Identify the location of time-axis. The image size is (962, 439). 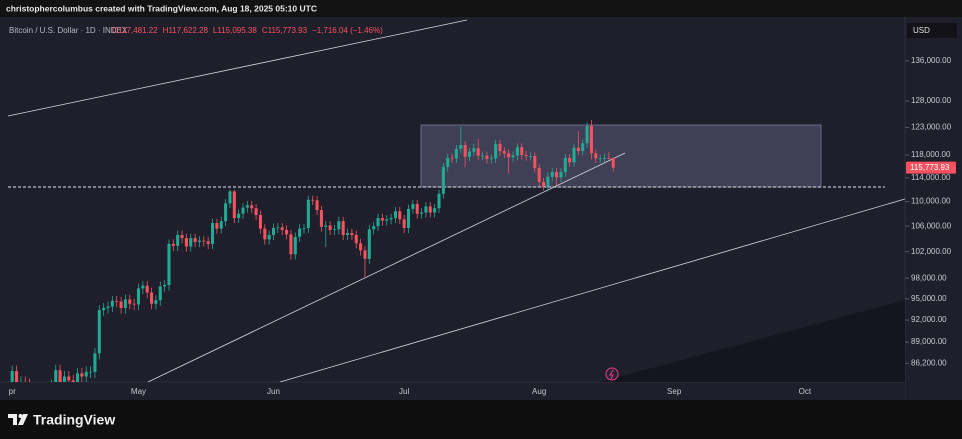
(452, 391).